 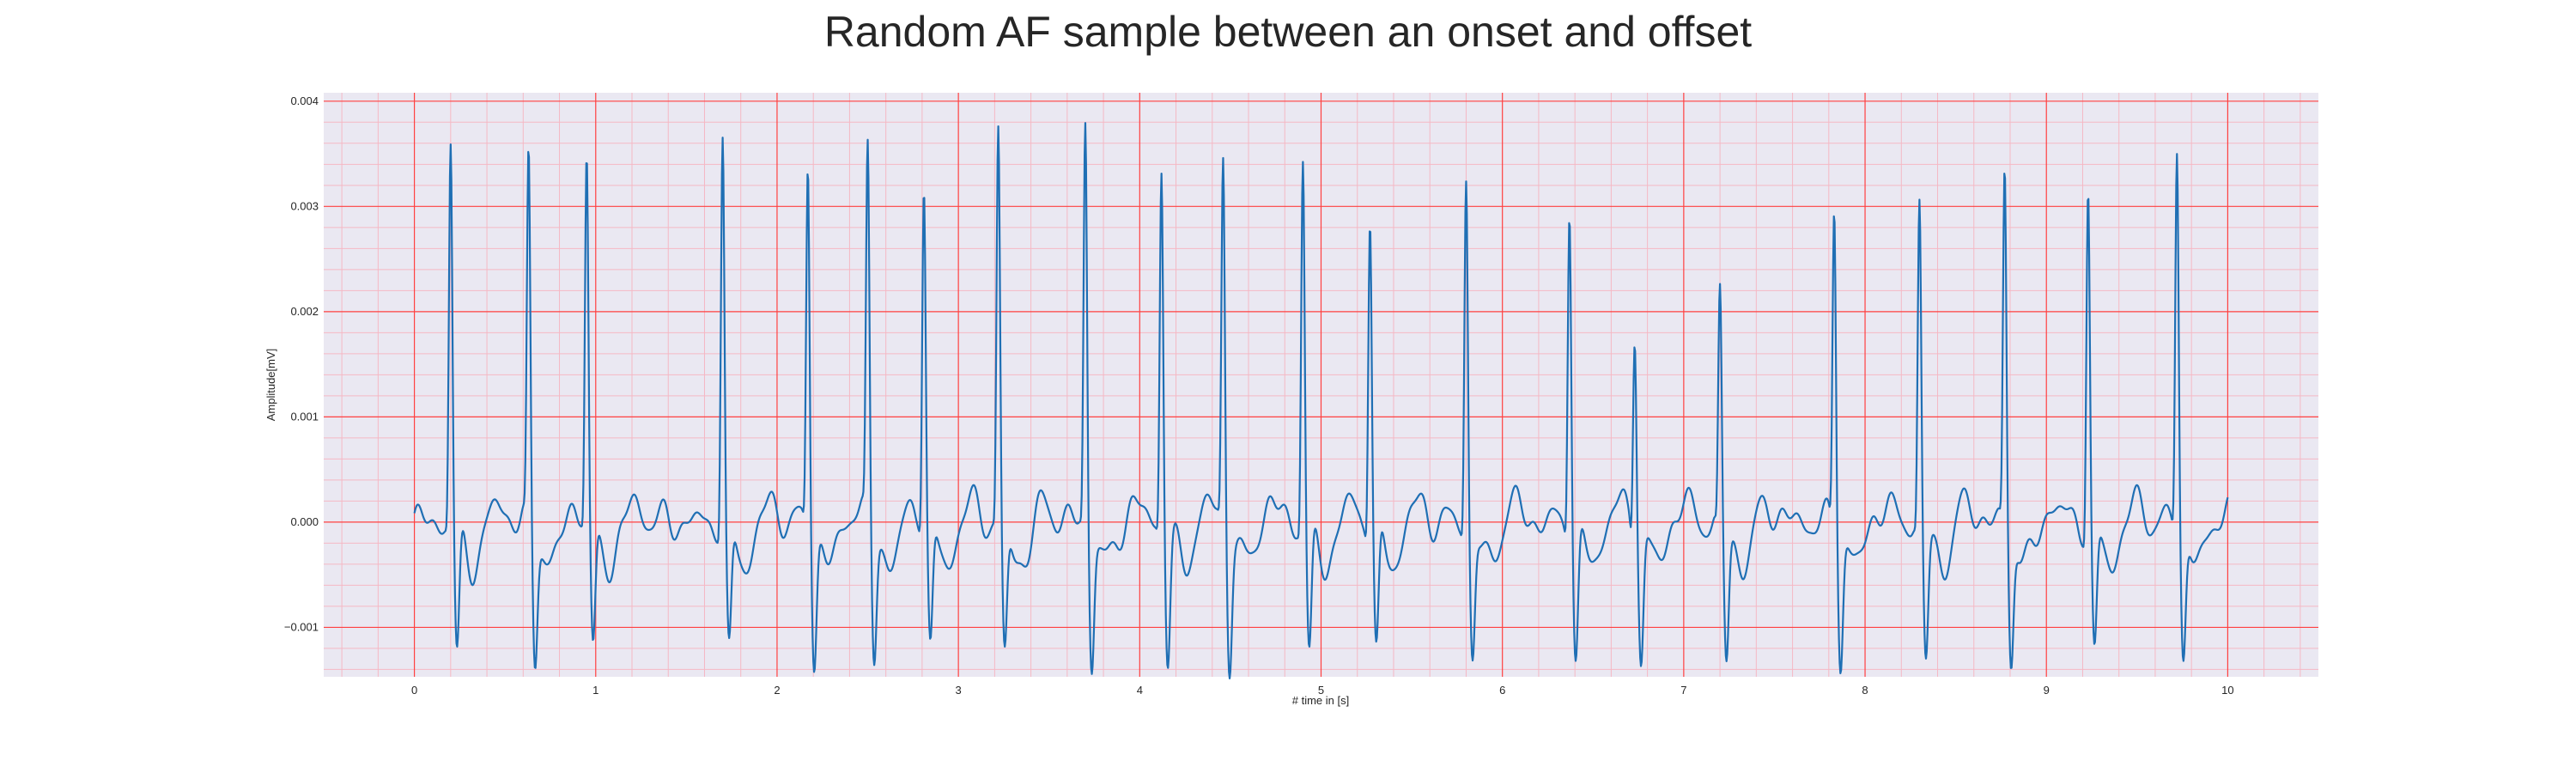 I want to click on x-tick-label: 5, so click(x=1321, y=690).